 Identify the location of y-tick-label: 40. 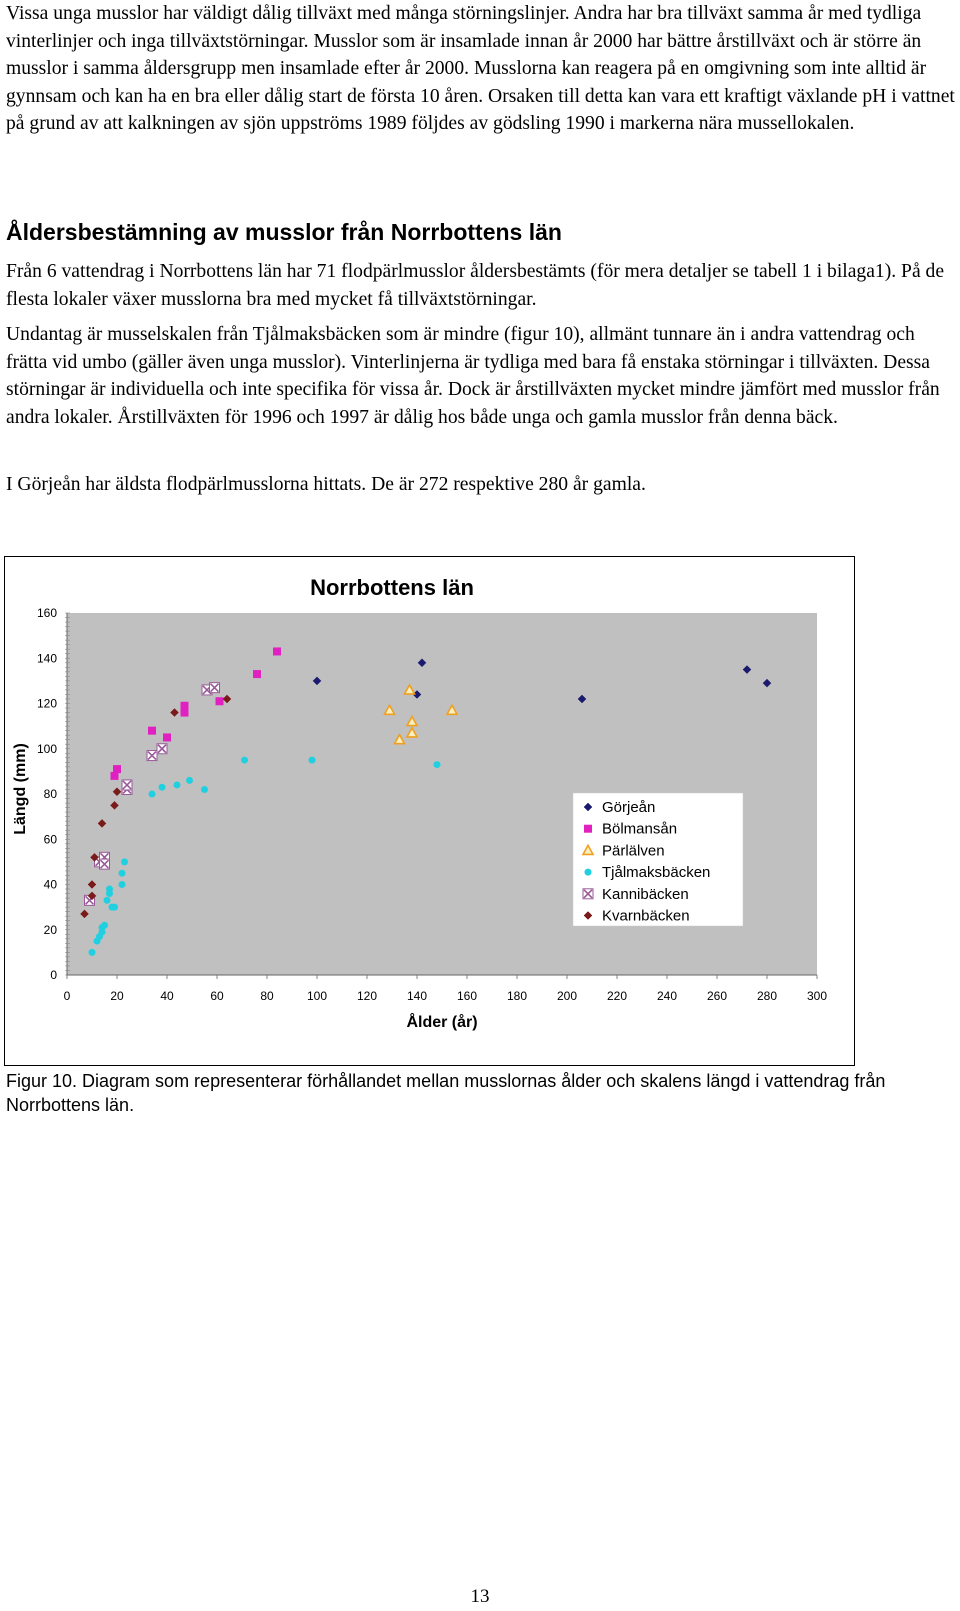
(51, 885).